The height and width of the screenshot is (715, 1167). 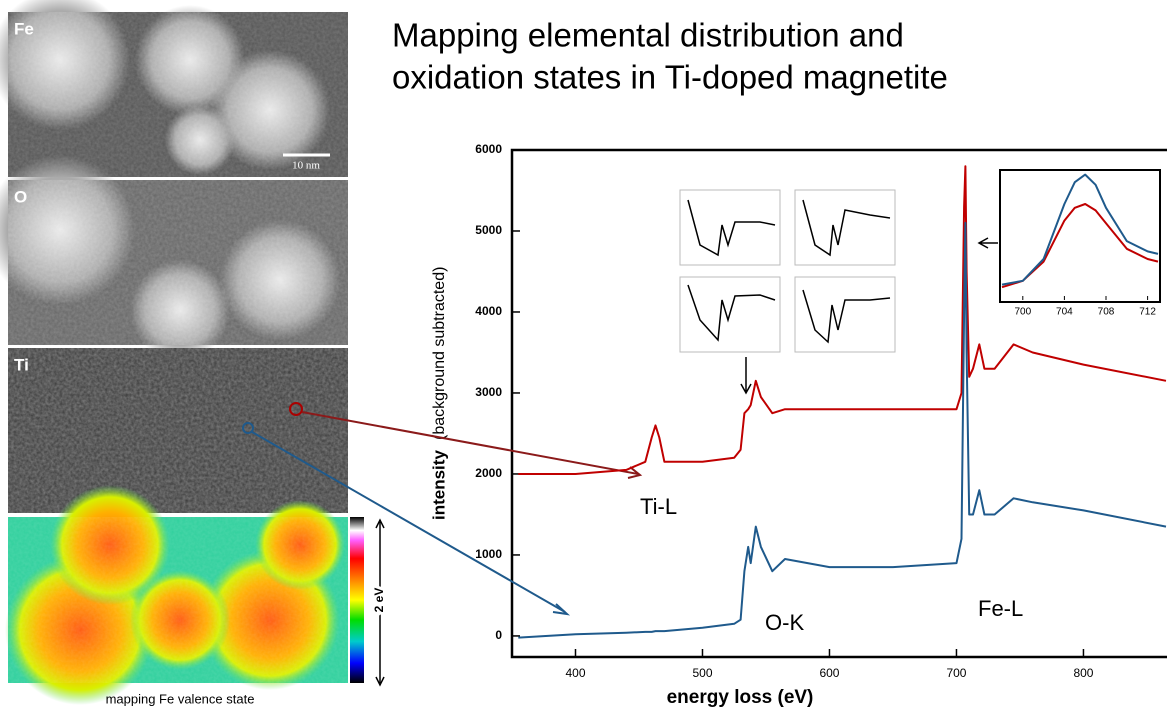 I want to click on map-label: Fe, so click(x=24, y=28).